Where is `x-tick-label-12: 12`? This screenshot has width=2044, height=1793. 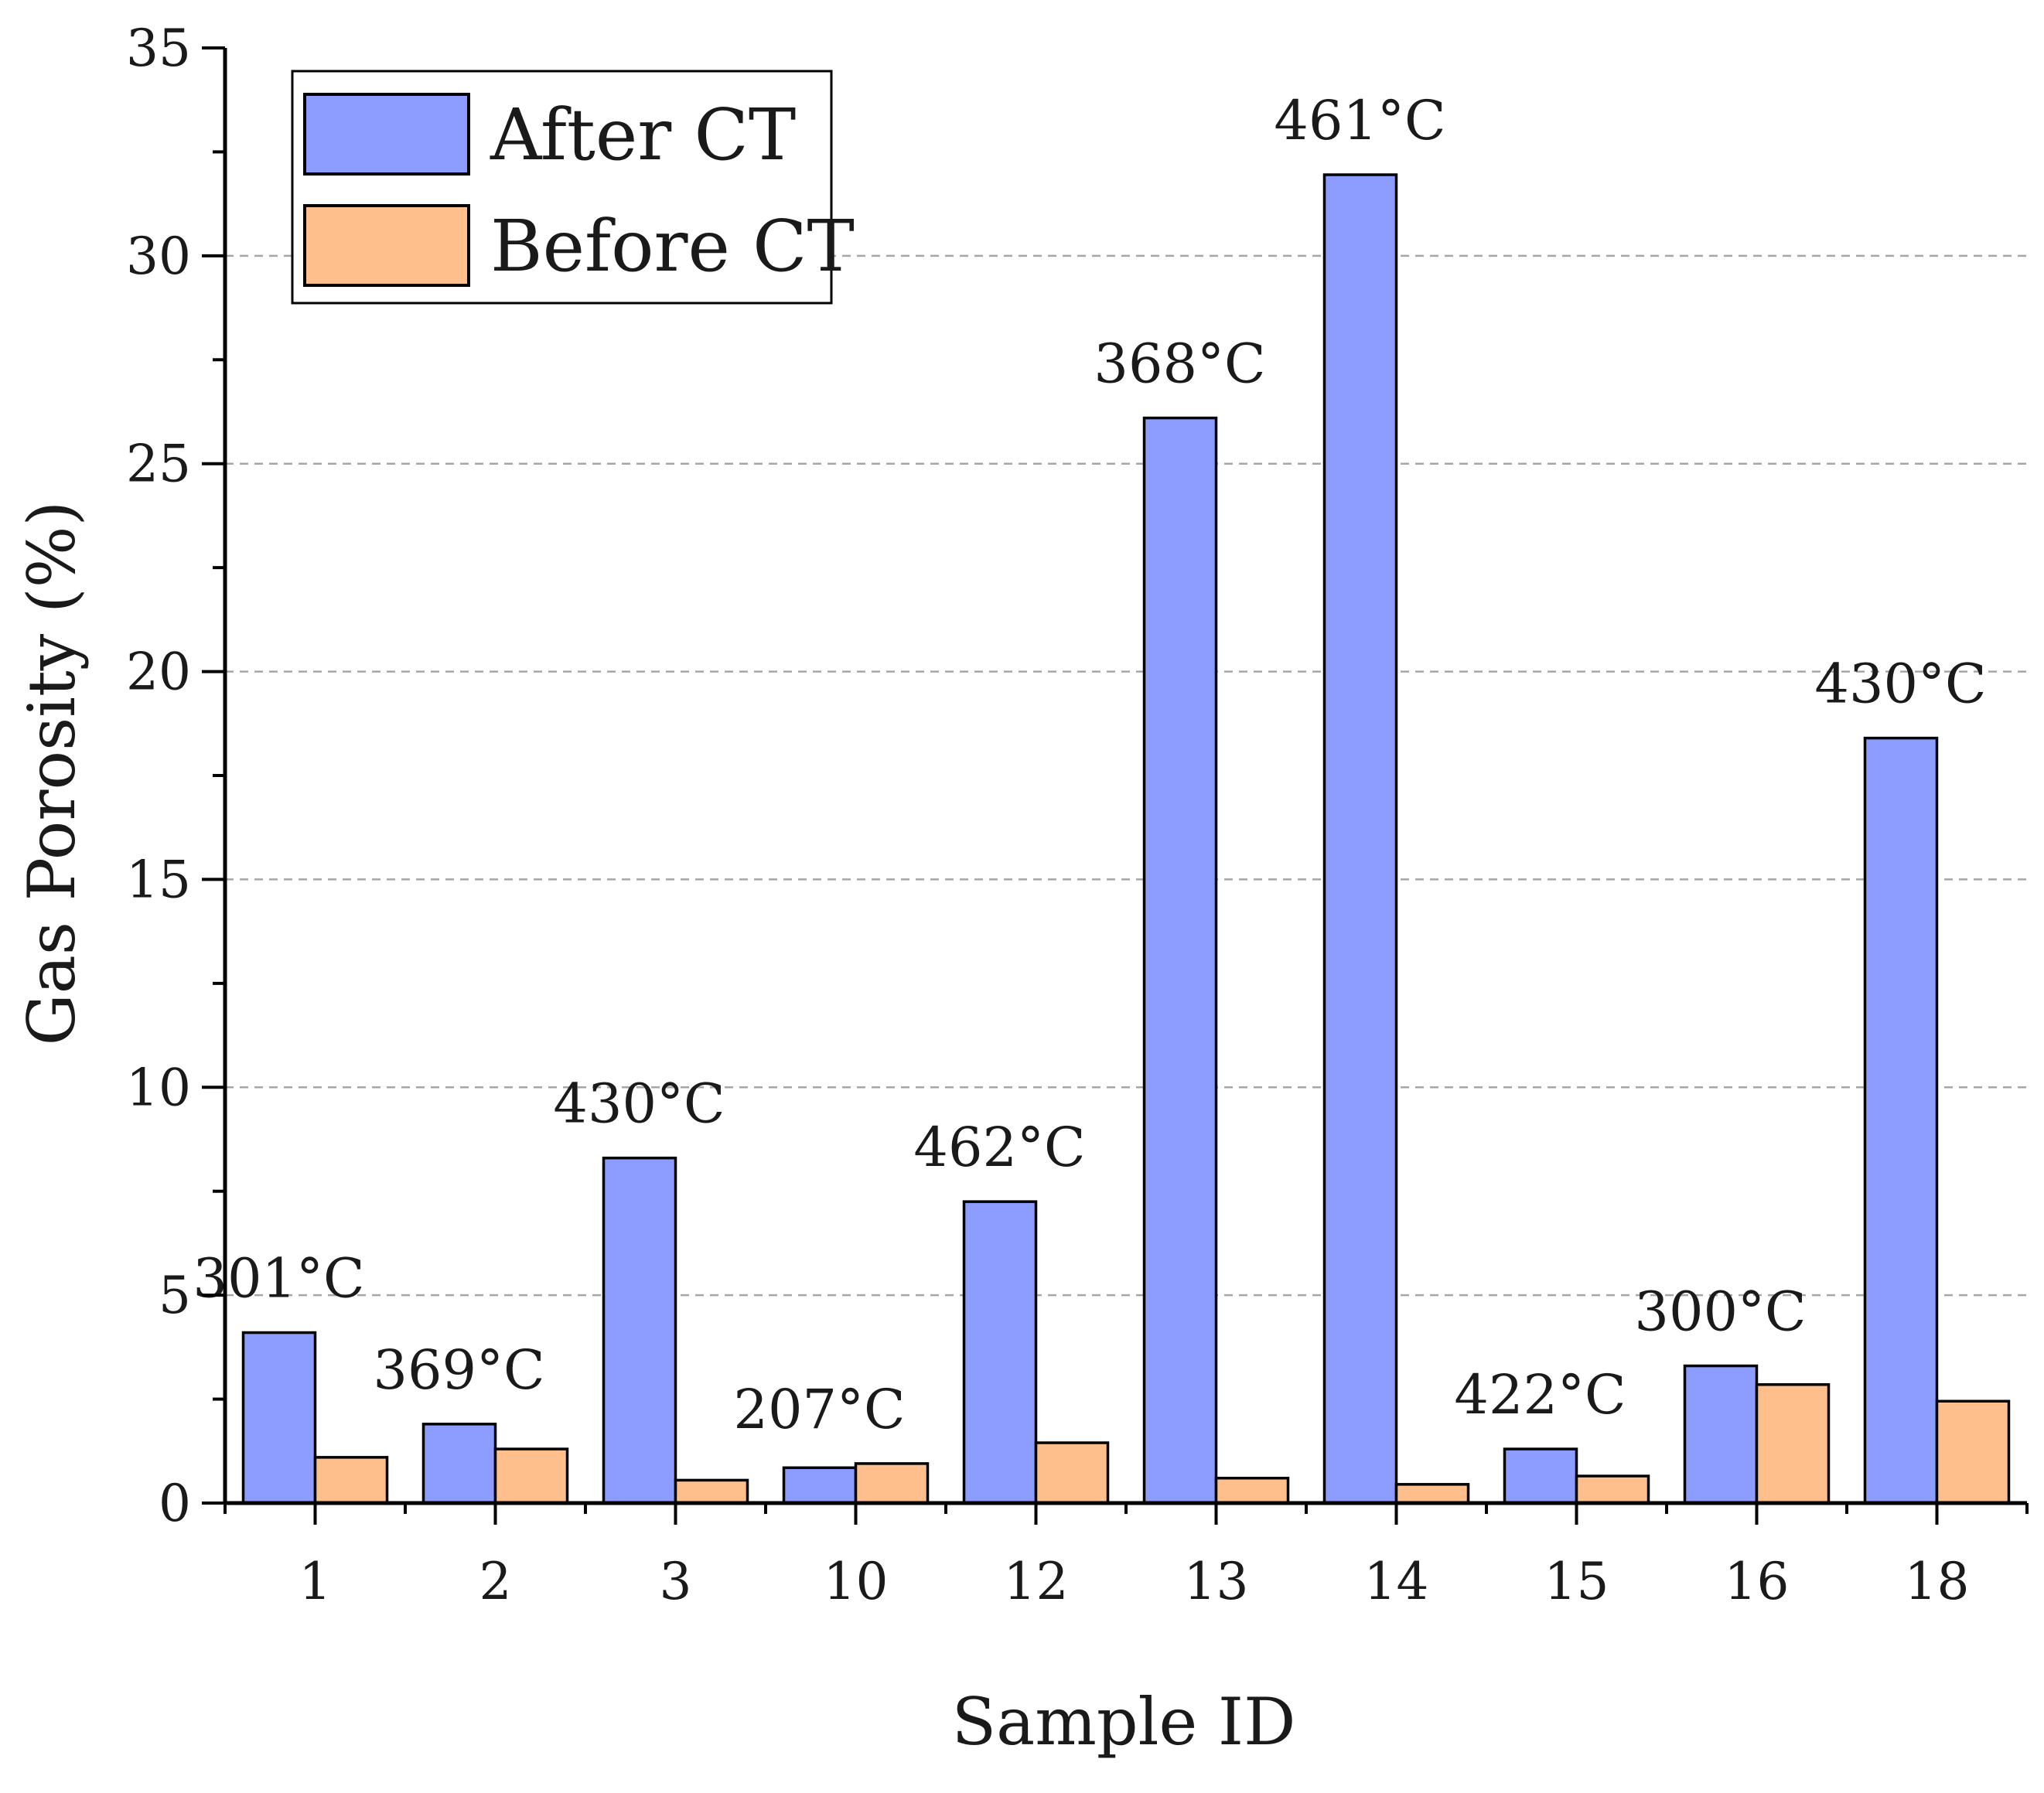 x-tick-label-12: 12 is located at coordinates (1036, 1581).